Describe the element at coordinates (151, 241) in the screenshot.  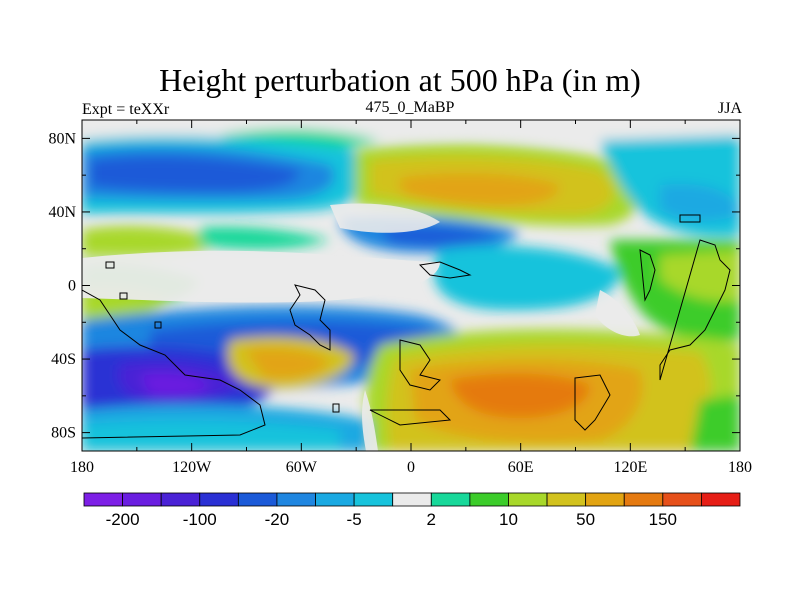
I see `contour-mid-yellowgreen` at that location.